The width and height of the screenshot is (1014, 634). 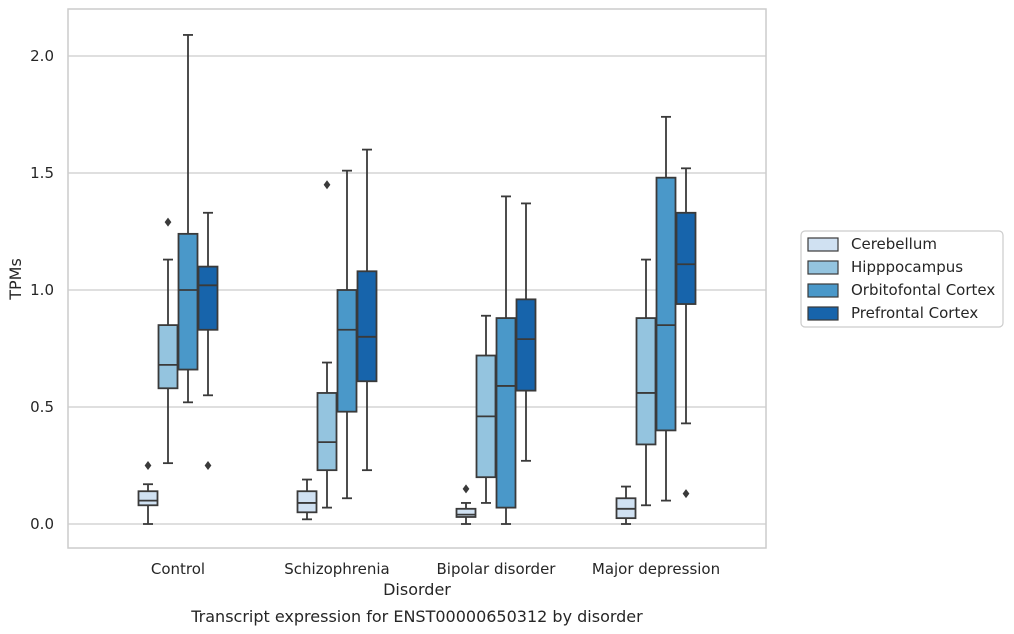 What do you see at coordinates (656, 569) in the screenshot?
I see `x-tick-label: Major depression` at bounding box center [656, 569].